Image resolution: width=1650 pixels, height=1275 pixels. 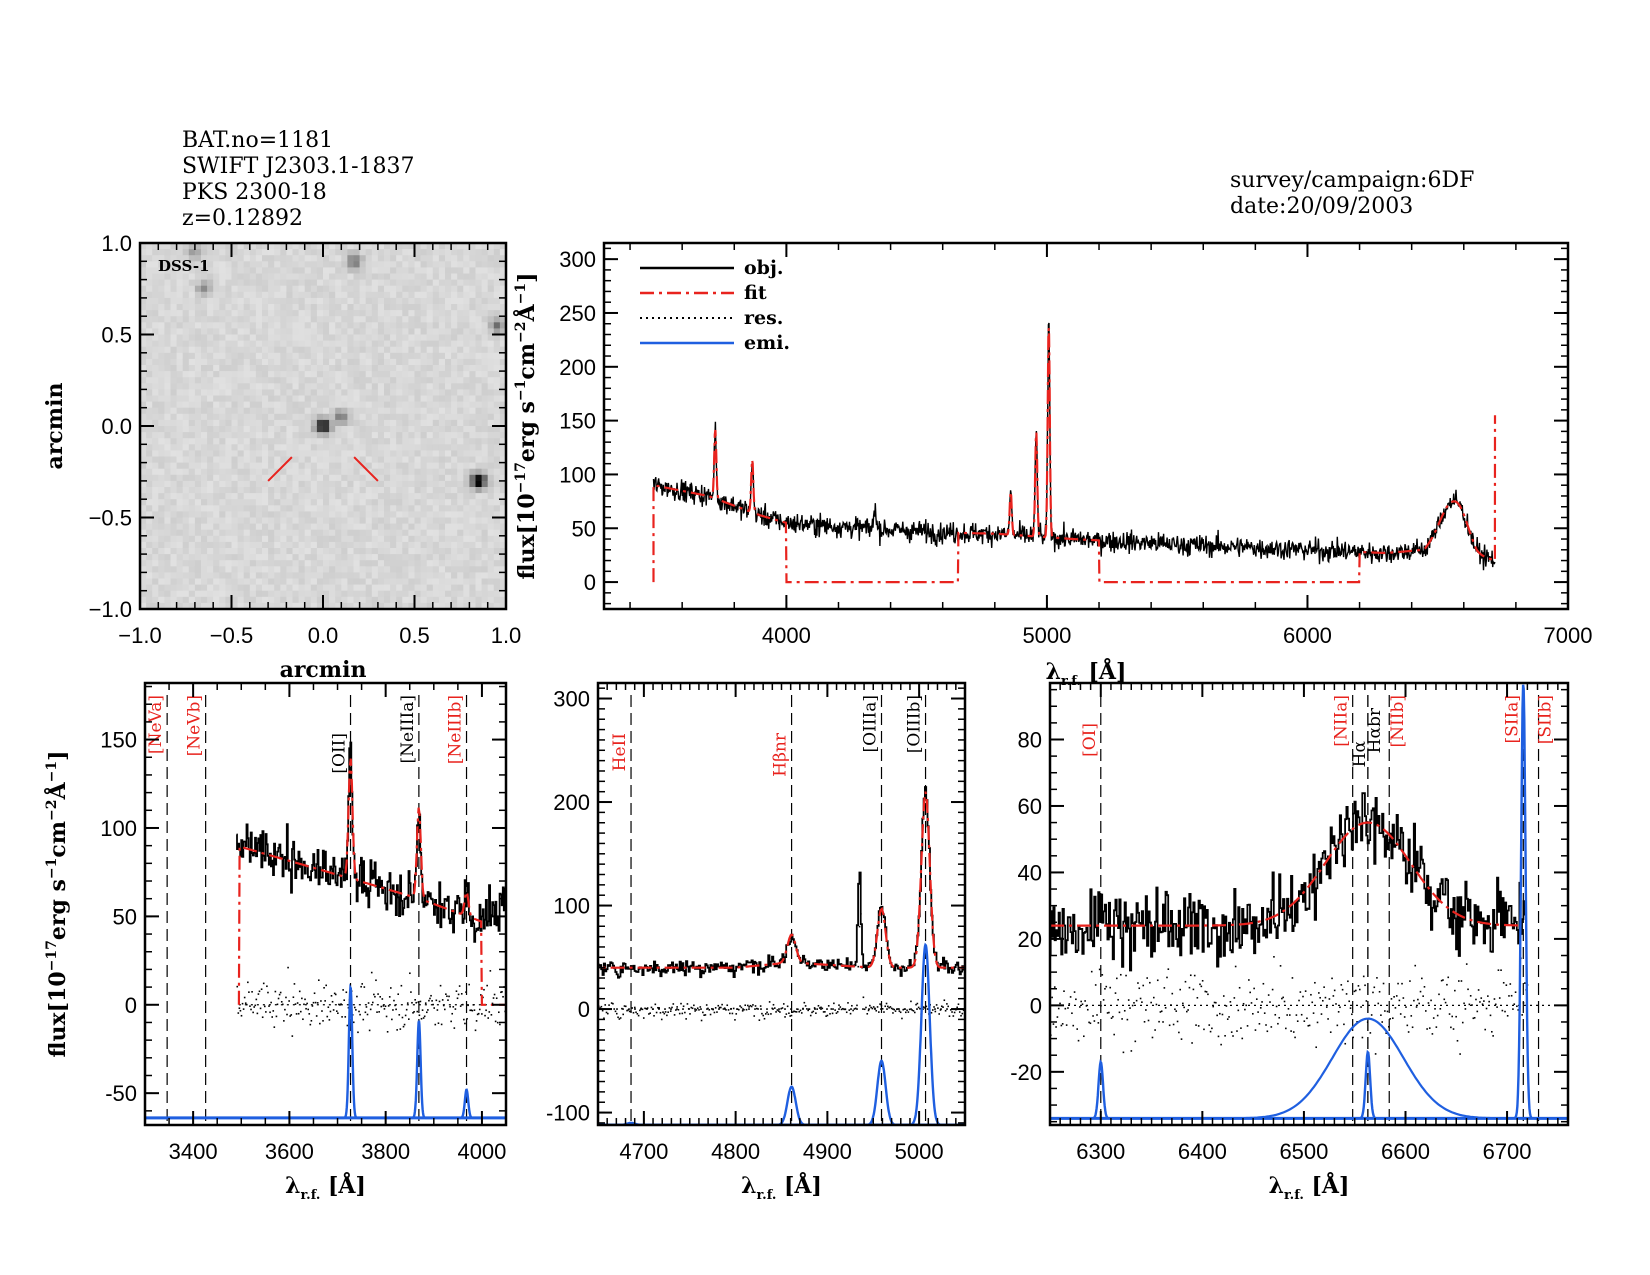 I want to click on x-tick-label: 6000, so click(x=1307, y=635).